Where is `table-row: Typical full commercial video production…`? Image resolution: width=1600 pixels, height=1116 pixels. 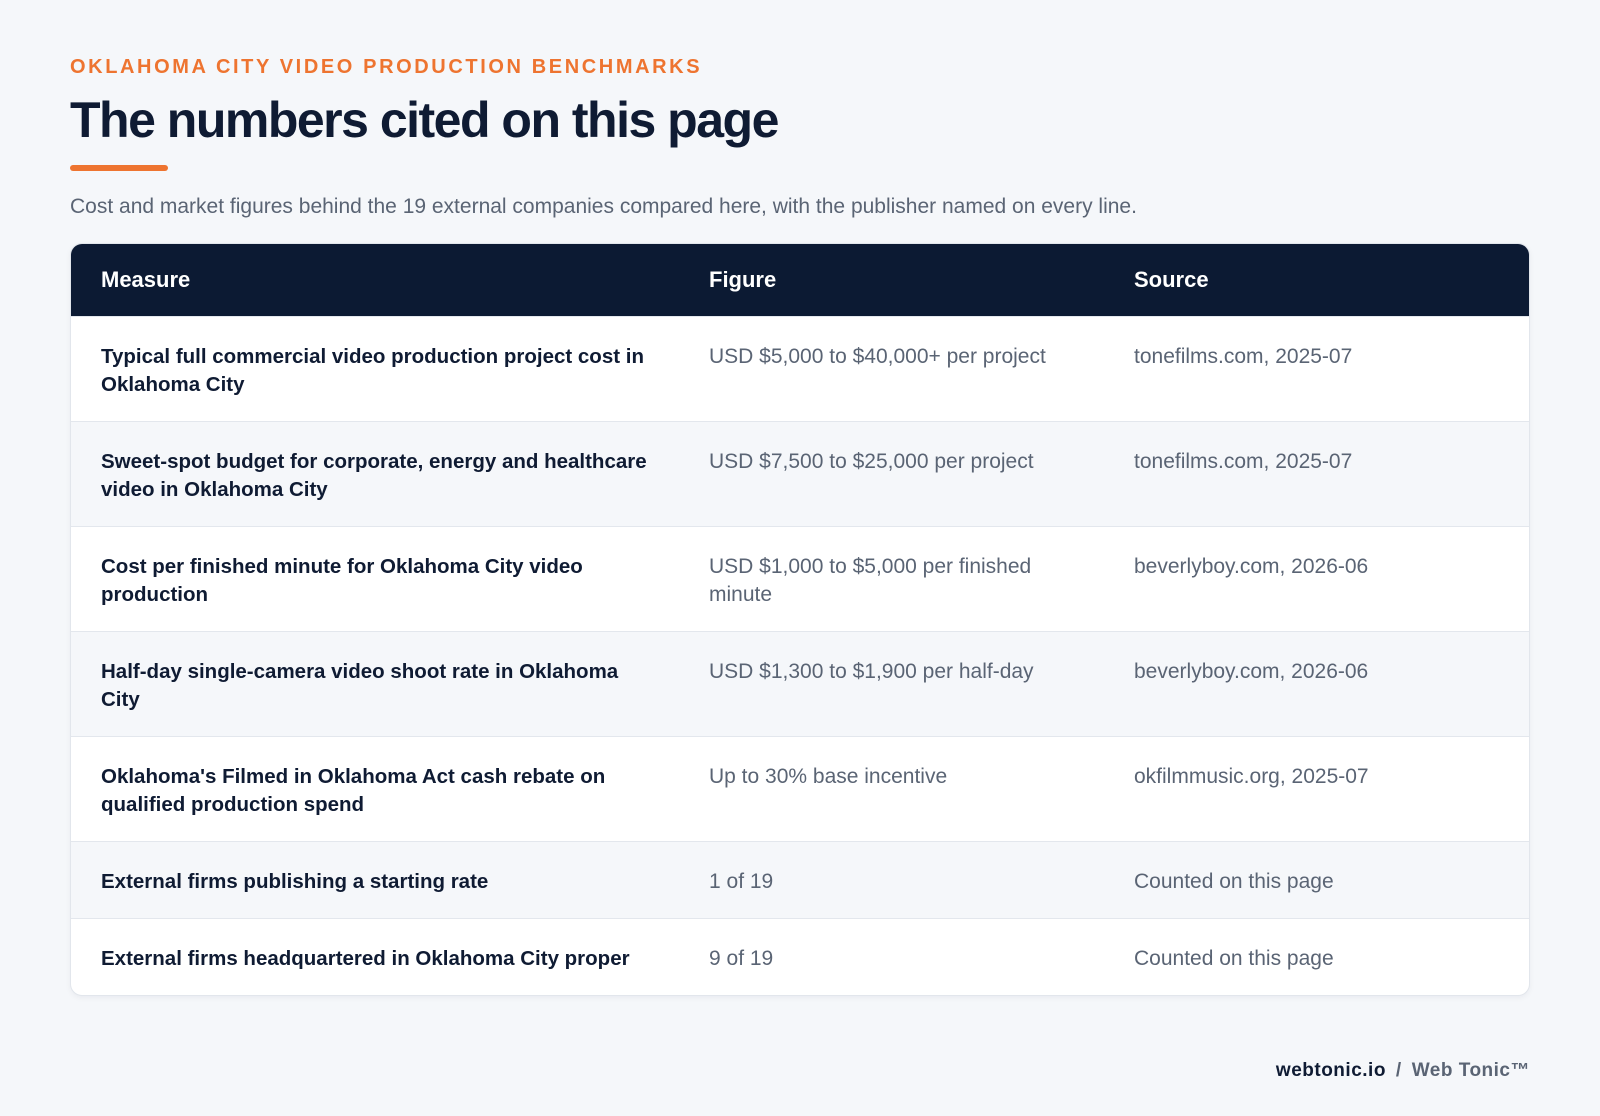
table-row: Typical full commercial video production… is located at coordinates (800, 369).